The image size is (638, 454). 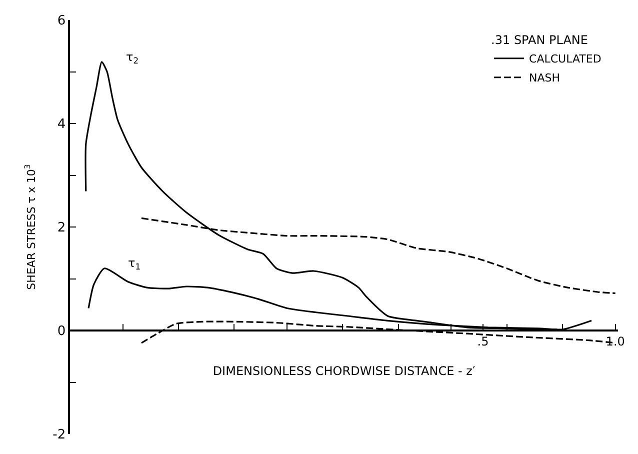 I want to click on annotation: τ$_{2}$, so click(x=132, y=58).